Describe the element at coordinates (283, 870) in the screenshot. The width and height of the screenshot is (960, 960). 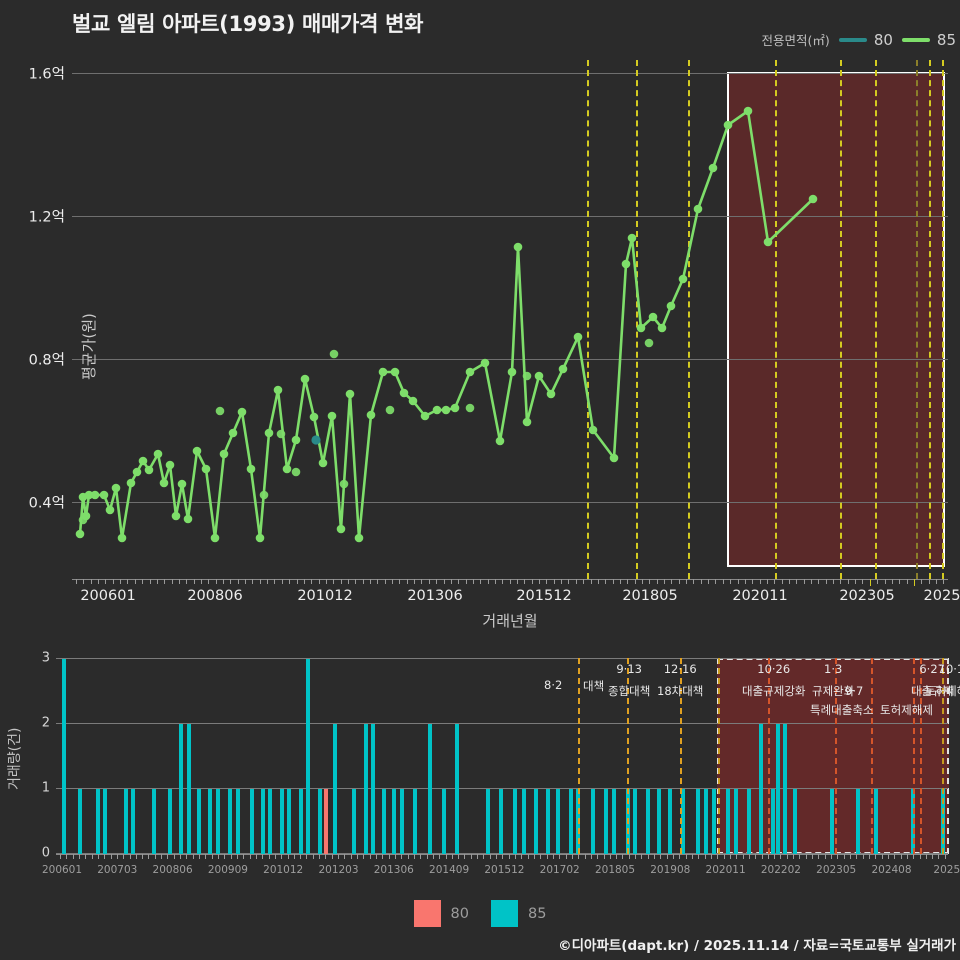
I see `vol-xtick-201012: 201012` at that location.